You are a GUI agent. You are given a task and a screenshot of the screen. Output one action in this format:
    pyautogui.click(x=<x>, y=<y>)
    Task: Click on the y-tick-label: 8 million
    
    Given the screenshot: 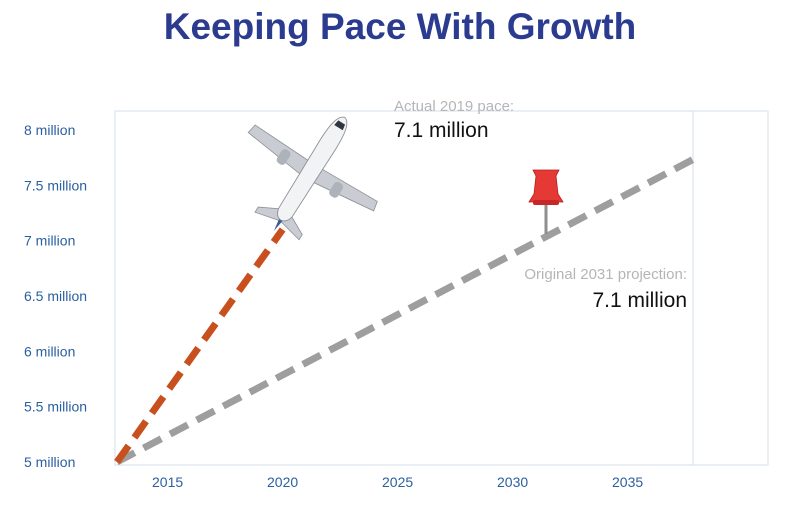 What is the action you would take?
    pyautogui.click(x=49, y=130)
    